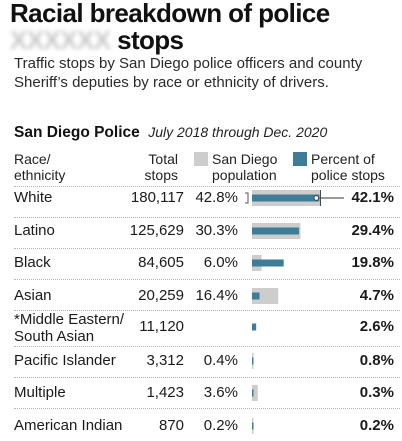 This screenshot has height=441, width=402. I want to click on header-percent-line1: Percent of, so click(343, 159).